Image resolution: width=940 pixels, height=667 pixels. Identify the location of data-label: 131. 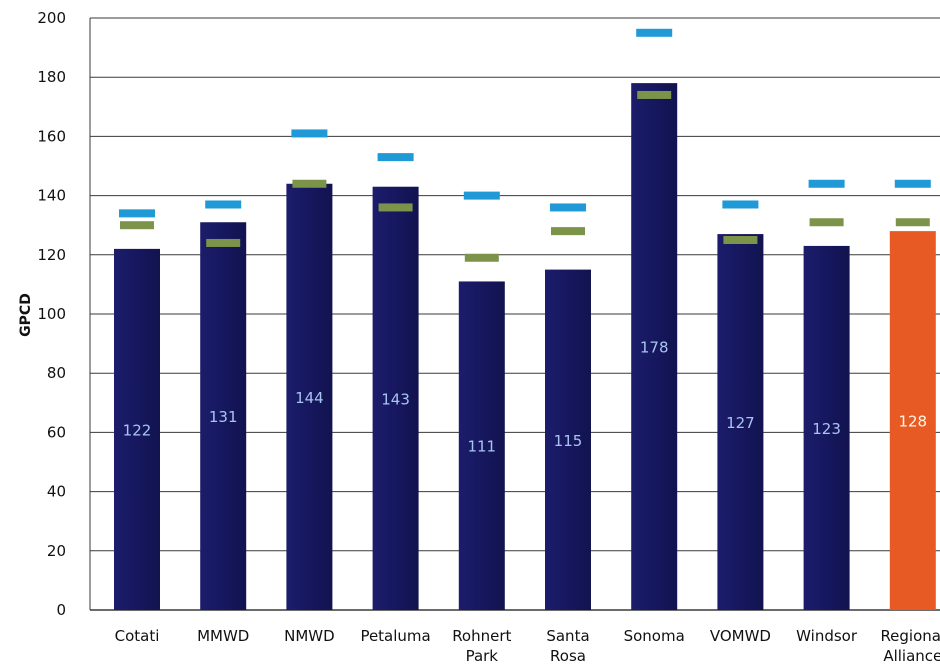
(223, 417).